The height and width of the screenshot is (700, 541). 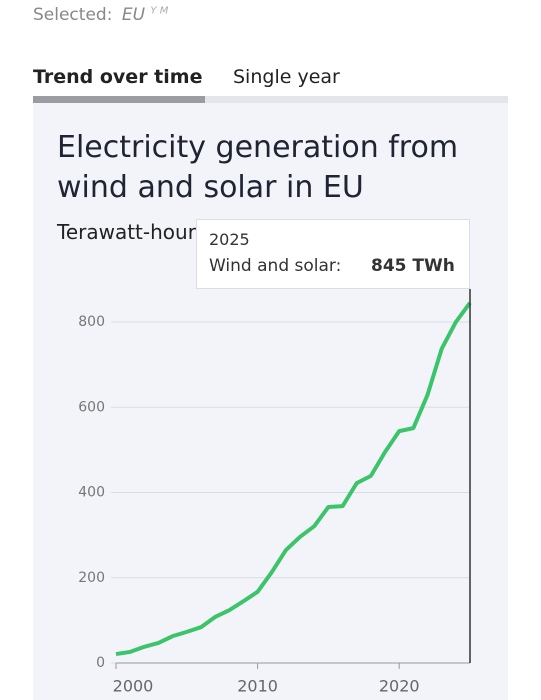 I want to click on selected-row: Selected: EU Y M, so click(x=100, y=15).